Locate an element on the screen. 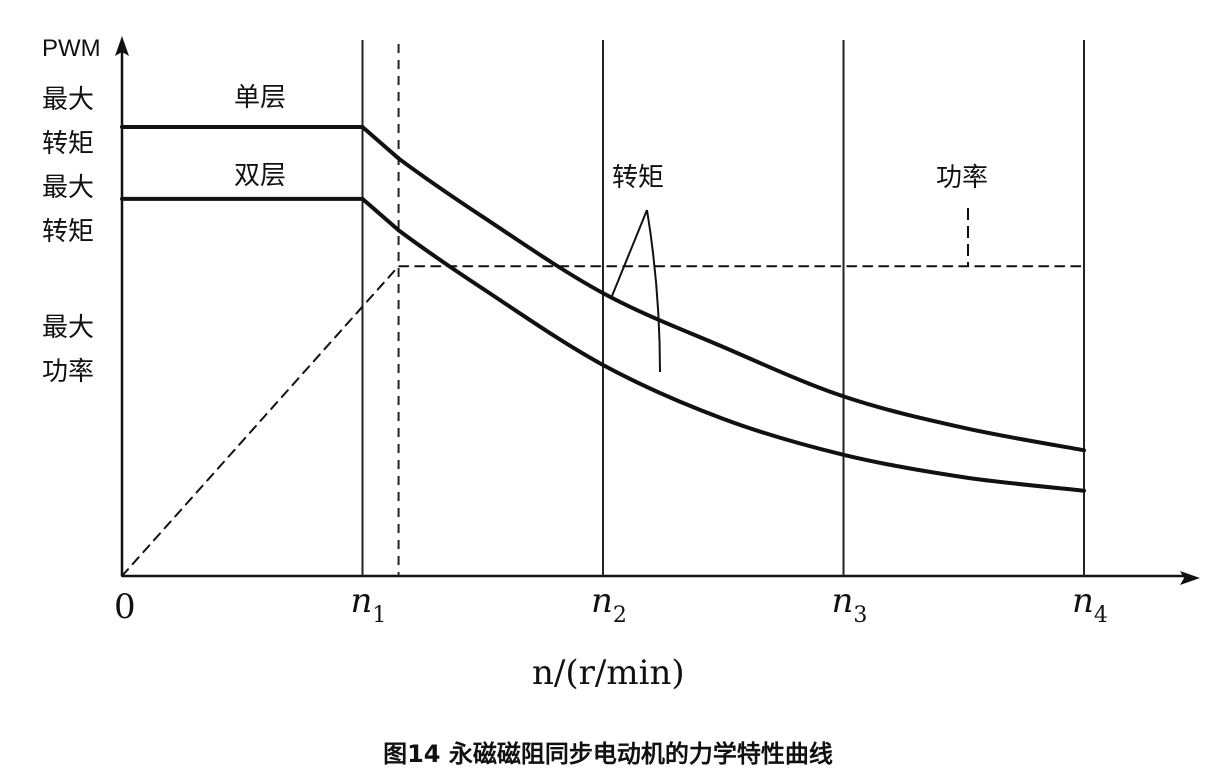  x-tick-label-n3: n3 is located at coordinates (850, 604).